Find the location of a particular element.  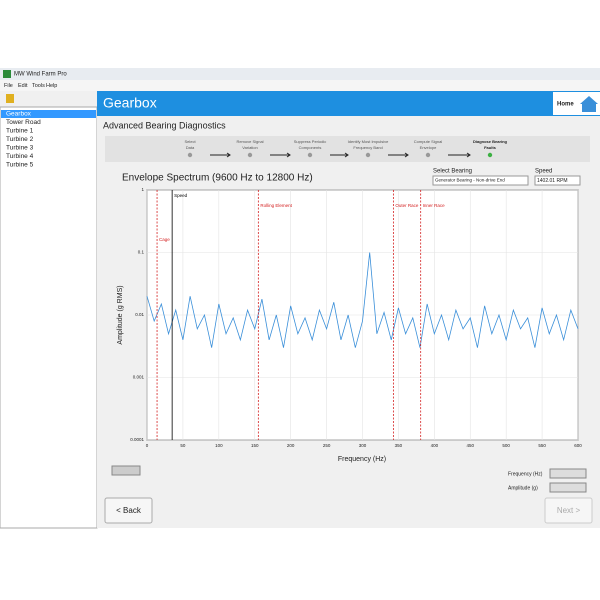

tree-item: Turbine 5 is located at coordinates (20, 165).